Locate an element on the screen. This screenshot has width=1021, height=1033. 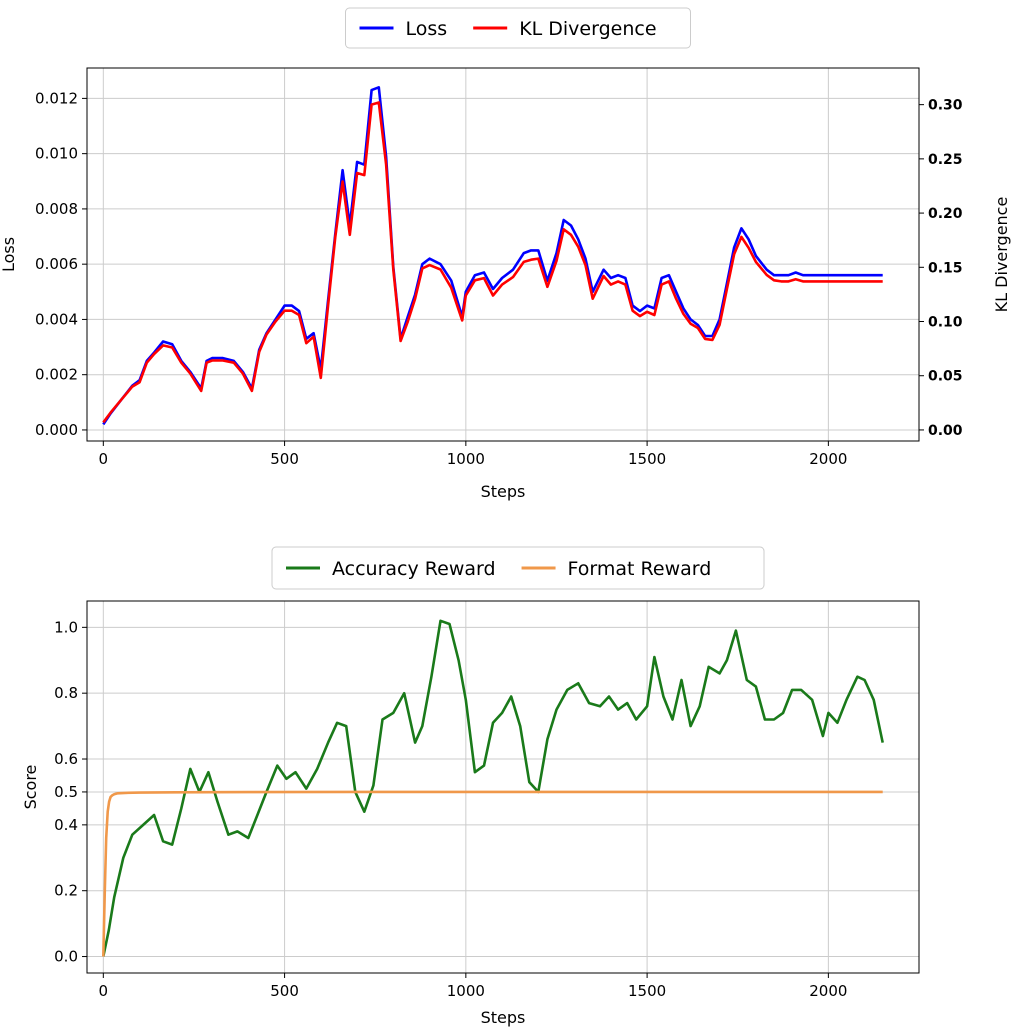
y-tick-label: 0.4 is located at coordinates (66, 825).